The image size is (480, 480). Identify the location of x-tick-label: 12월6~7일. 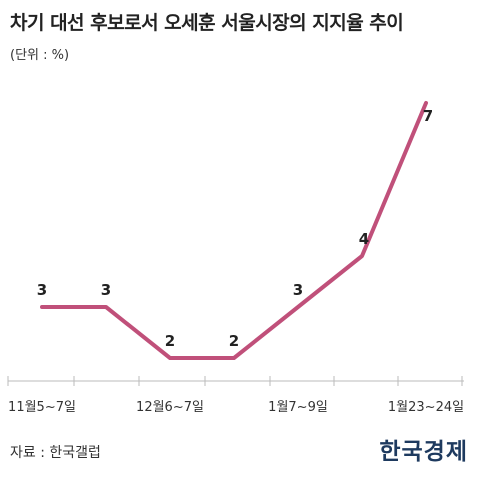
(170, 407).